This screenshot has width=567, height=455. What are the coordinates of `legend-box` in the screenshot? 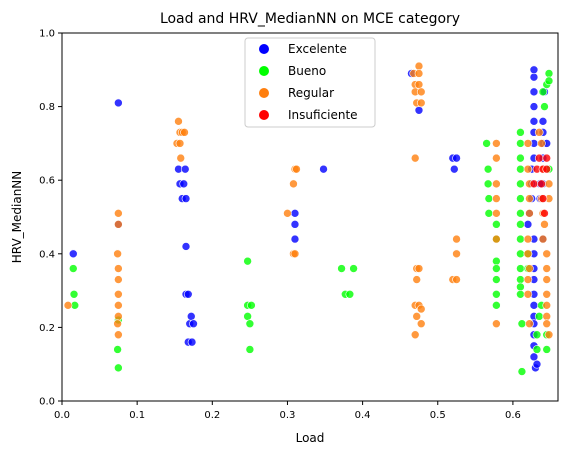 It's located at (310, 82).